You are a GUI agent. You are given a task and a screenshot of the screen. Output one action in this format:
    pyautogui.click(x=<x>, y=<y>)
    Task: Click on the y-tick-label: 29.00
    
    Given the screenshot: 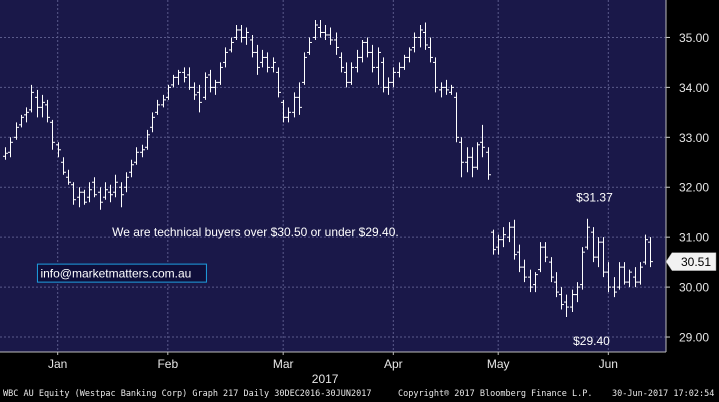 What is the action you would take?
    pyautogui.click(x=694, y=338)
    